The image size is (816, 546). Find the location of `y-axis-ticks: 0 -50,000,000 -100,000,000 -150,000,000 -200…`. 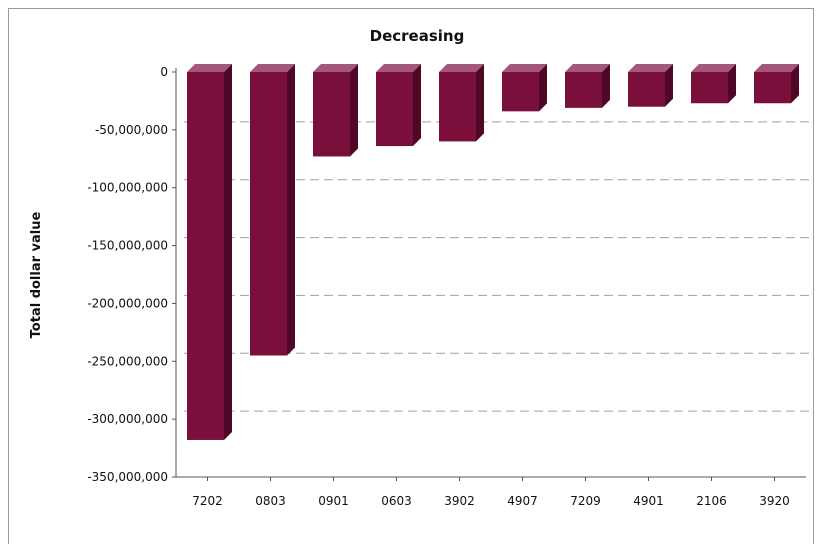

y-axis-ticks: 0 -50,000,000 -100,000,000 -150,000,000 -200… is located at coordinates (131, 274).